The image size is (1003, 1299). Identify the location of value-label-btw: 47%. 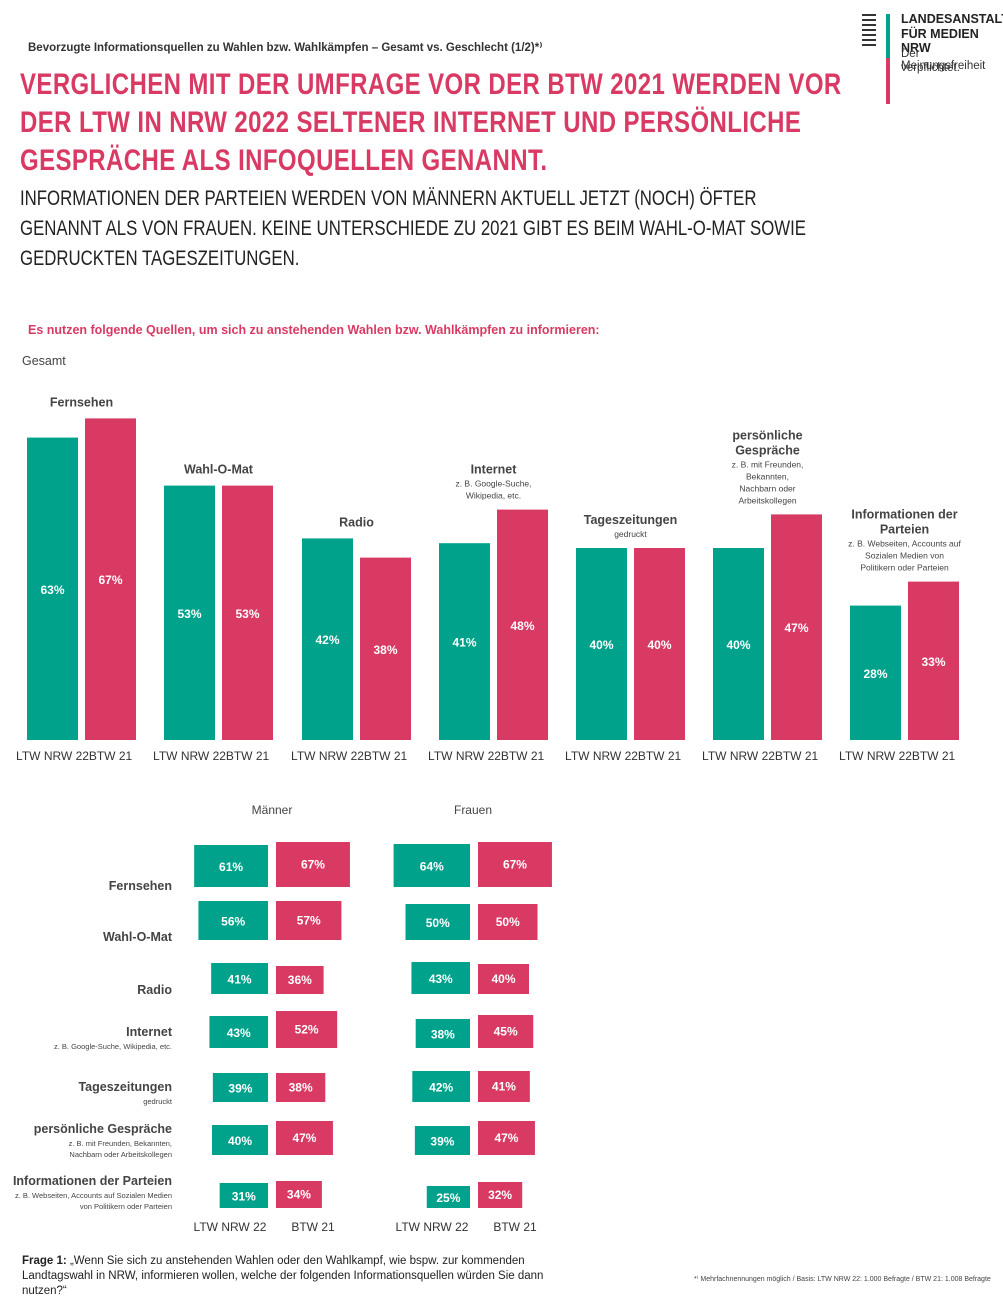
(796, 628).